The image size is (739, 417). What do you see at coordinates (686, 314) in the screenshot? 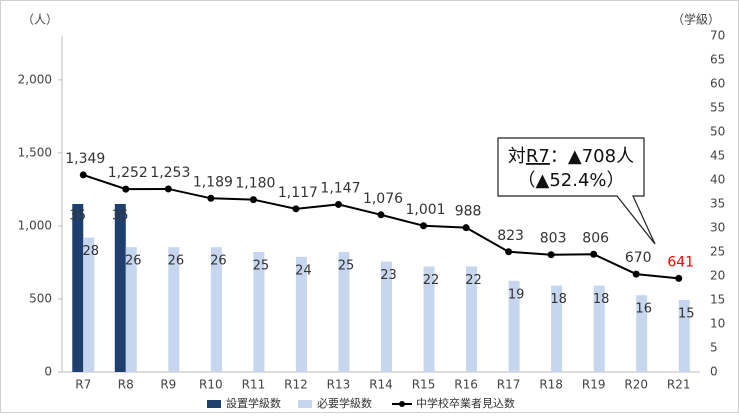
I see `bar-value-label: 15` at bounding box center [686, 314].